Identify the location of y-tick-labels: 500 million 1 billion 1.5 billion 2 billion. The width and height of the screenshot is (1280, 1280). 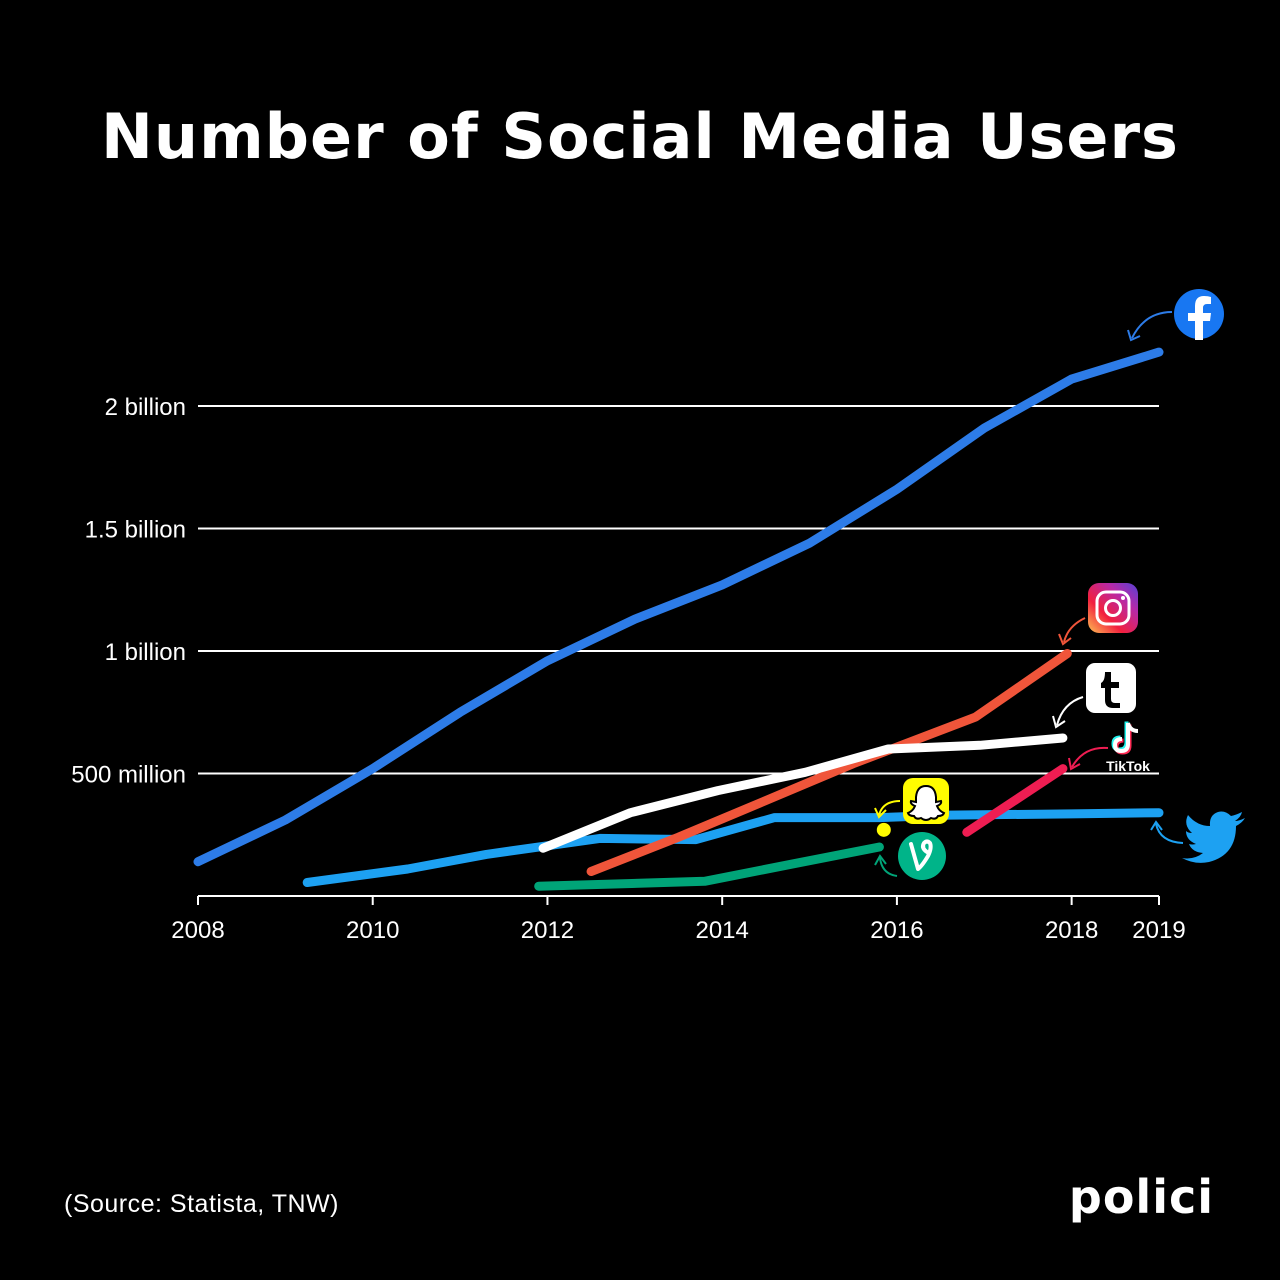
(128, 591).